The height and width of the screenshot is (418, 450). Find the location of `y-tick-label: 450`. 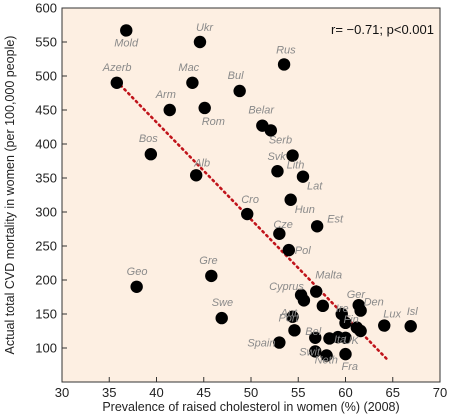

y-tick-label: 450 is located at coordinates (46, 110).